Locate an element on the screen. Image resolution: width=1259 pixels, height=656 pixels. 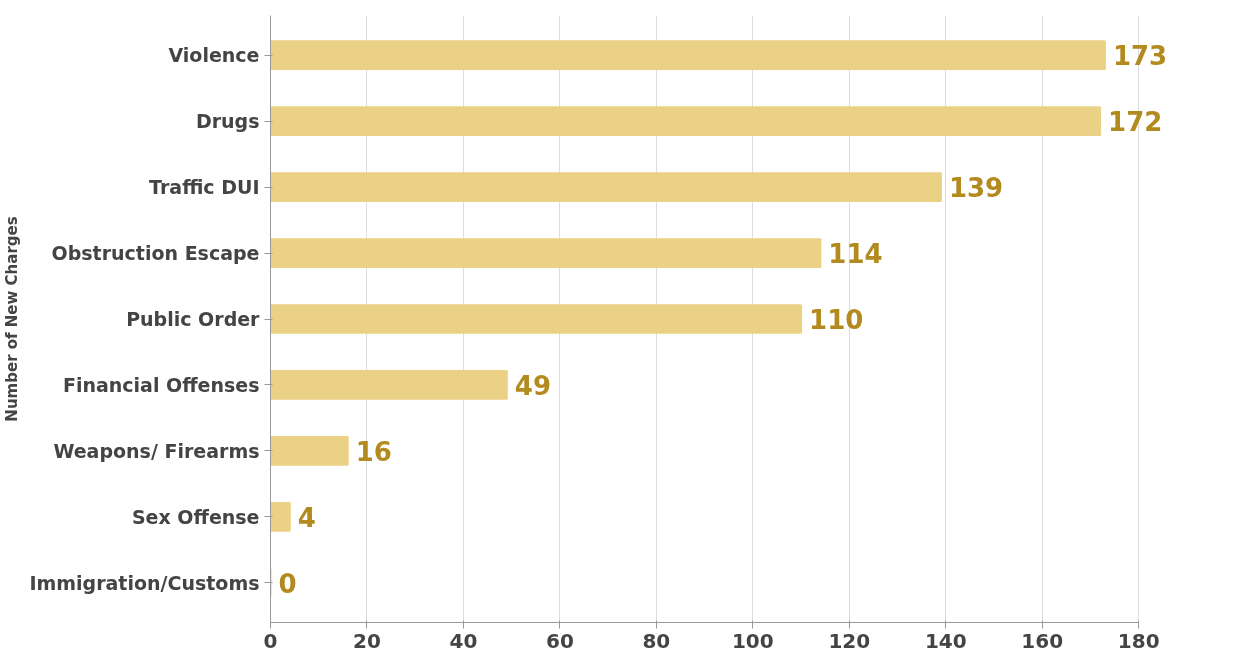
y-tick-label: Violence is located at coordinates (214, 55).